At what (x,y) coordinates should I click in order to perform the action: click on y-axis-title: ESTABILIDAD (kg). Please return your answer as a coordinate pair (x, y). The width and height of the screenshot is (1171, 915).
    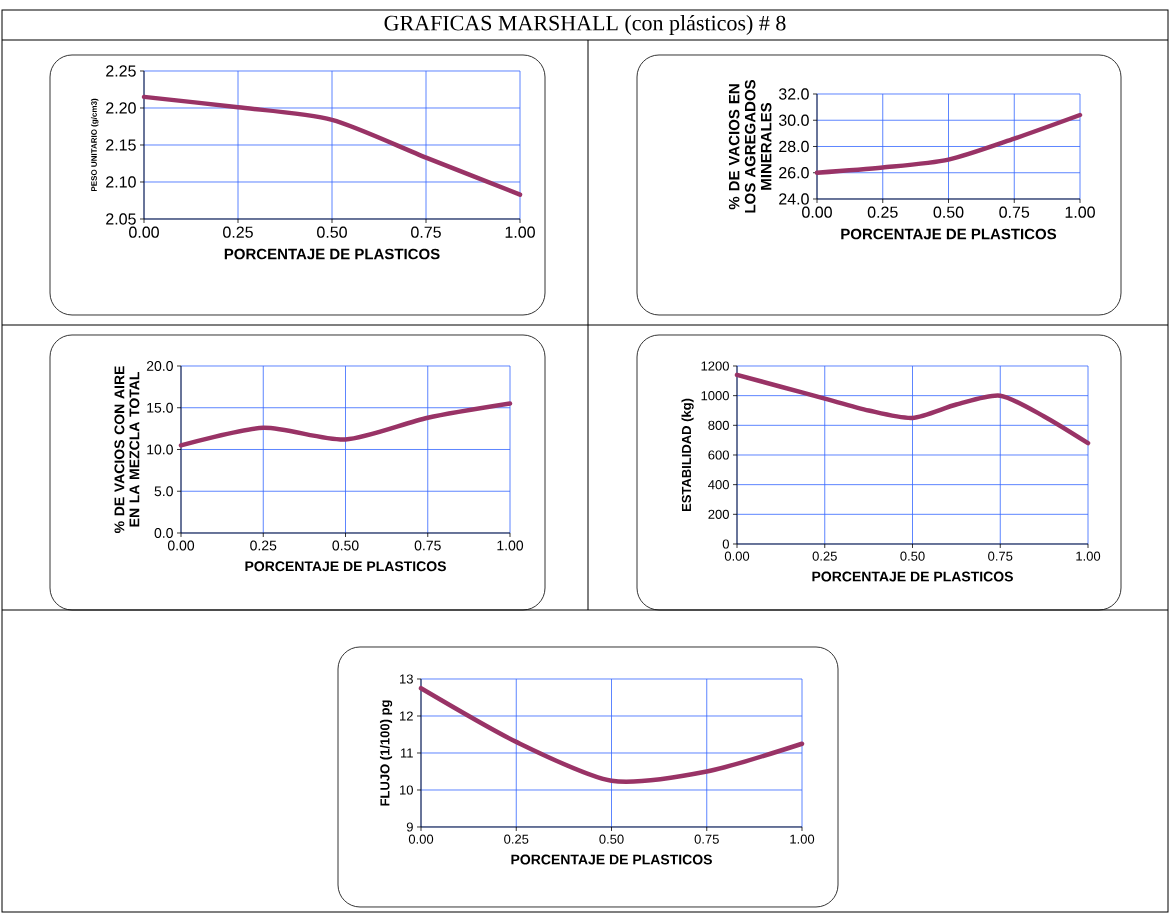
    Looking at the image, I should click on (687, 455).